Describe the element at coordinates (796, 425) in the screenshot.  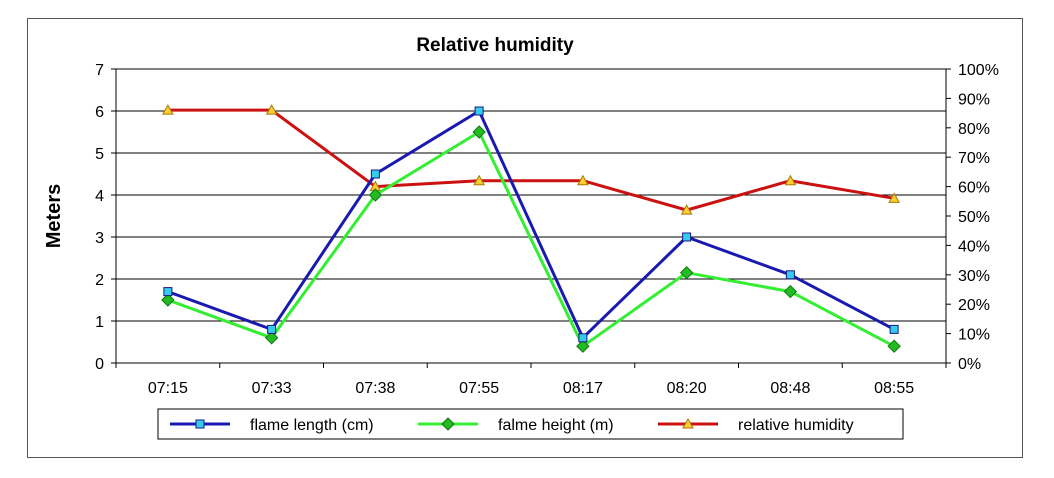
I see `legend-label: relative humidity` at that location.